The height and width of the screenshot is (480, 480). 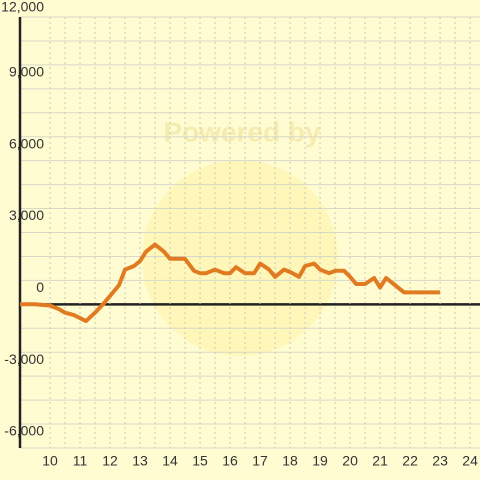 What do you see at coordinates (24, 431) in the screenshot?
I see `y-tick-label: -6,000` at bounding box center [24, 431].